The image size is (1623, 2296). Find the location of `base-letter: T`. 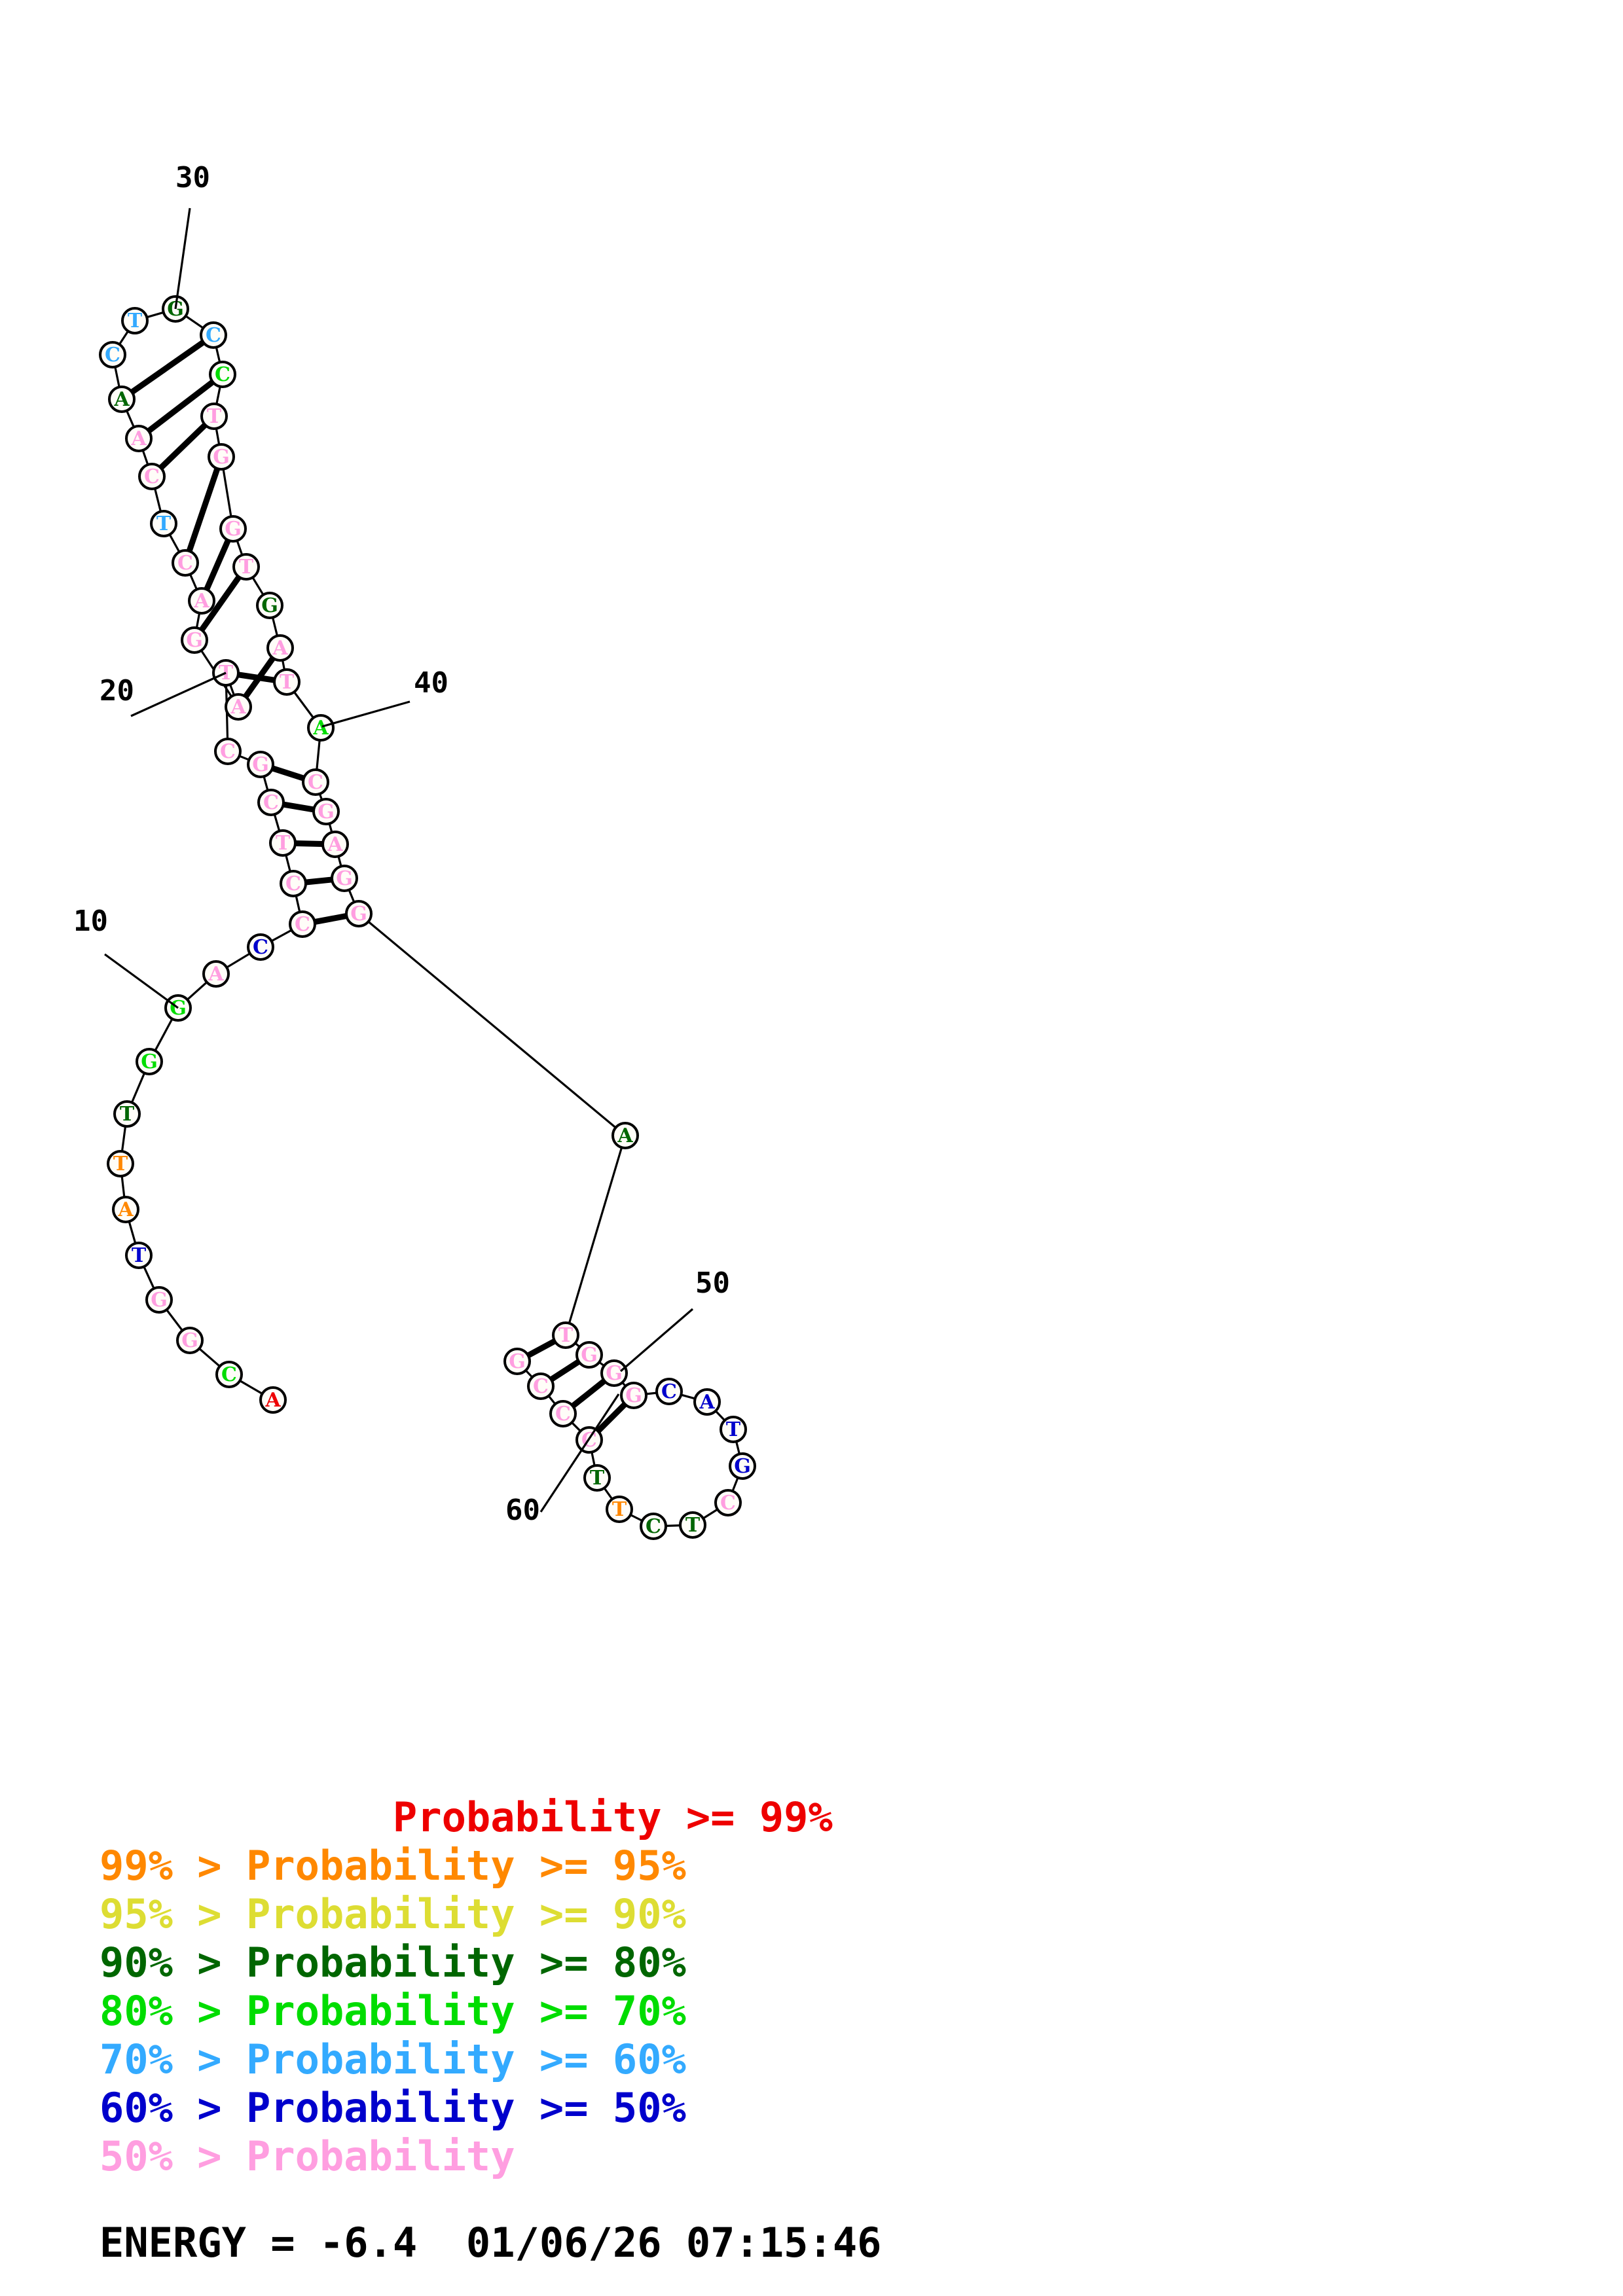

base-letter: T is located at coordinates (619, 1509).